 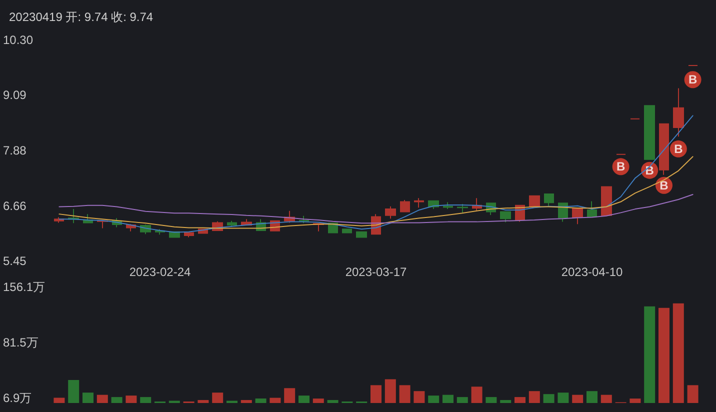 I want to click on y-tick-label: 5.45, so click(x=15, y=261).